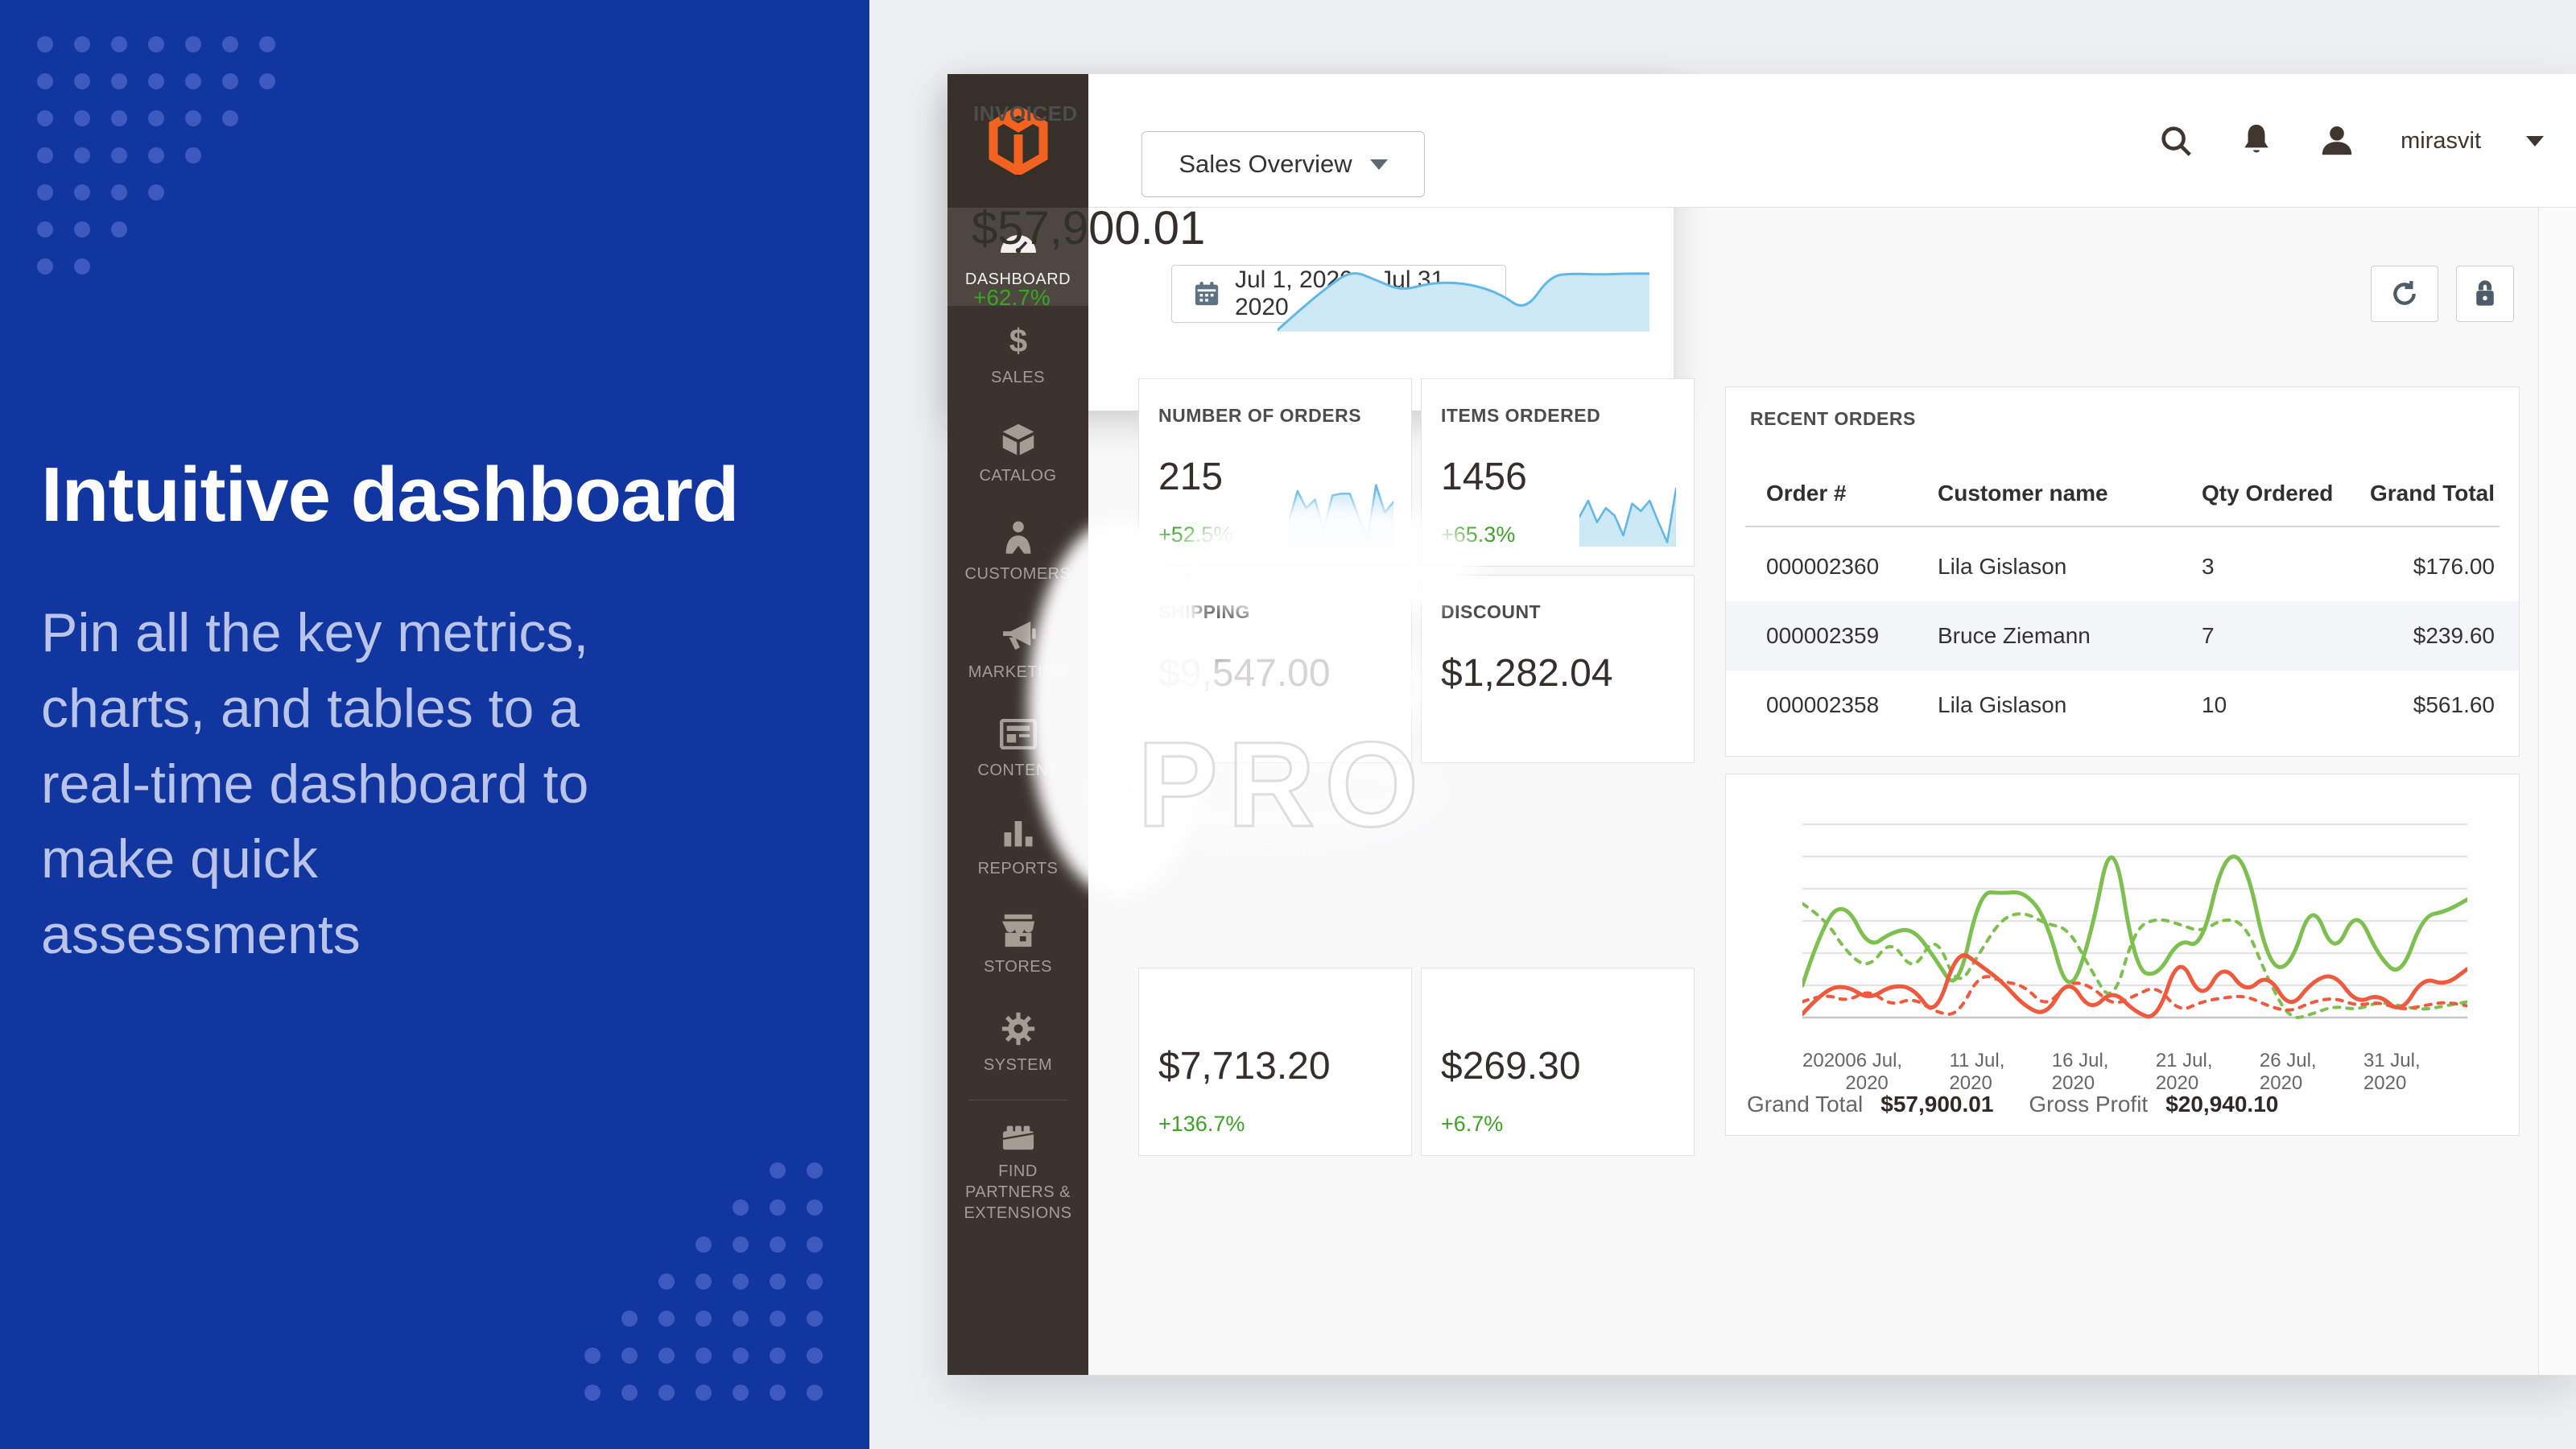  Describe the element at coordinates (2485, 294) in the screenshot. I see `lock-button` at that location.